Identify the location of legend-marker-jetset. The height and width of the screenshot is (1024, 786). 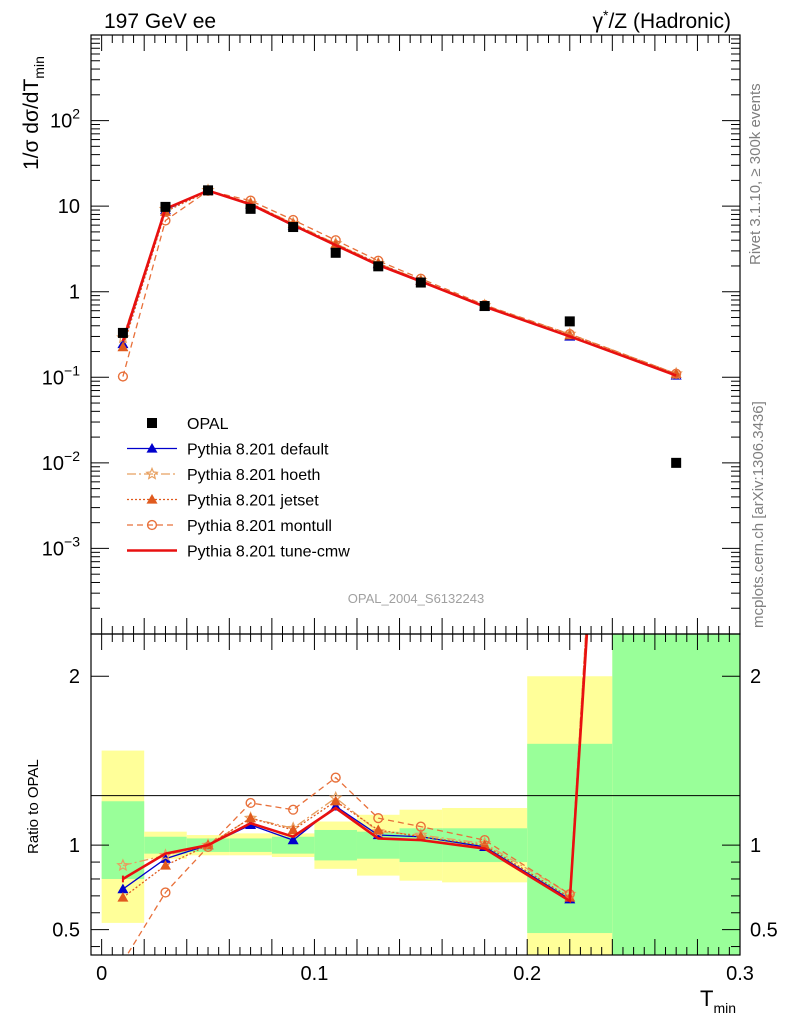
(152, 499).